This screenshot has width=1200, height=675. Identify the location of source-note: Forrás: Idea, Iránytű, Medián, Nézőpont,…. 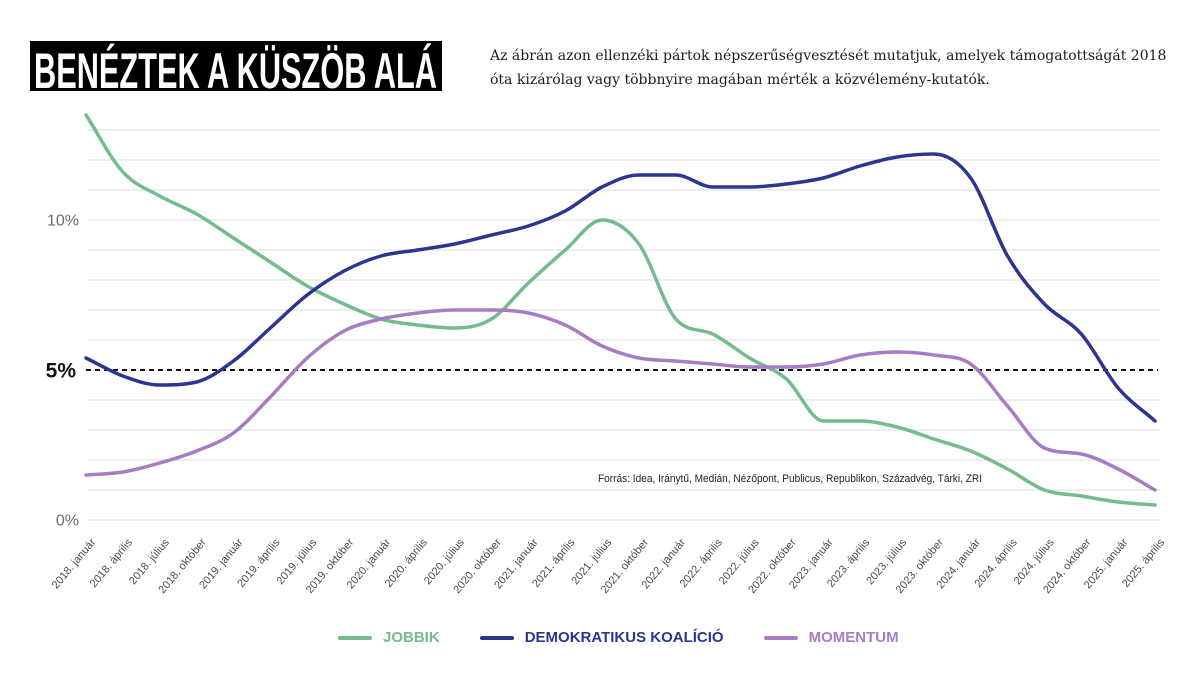
(790, 479).